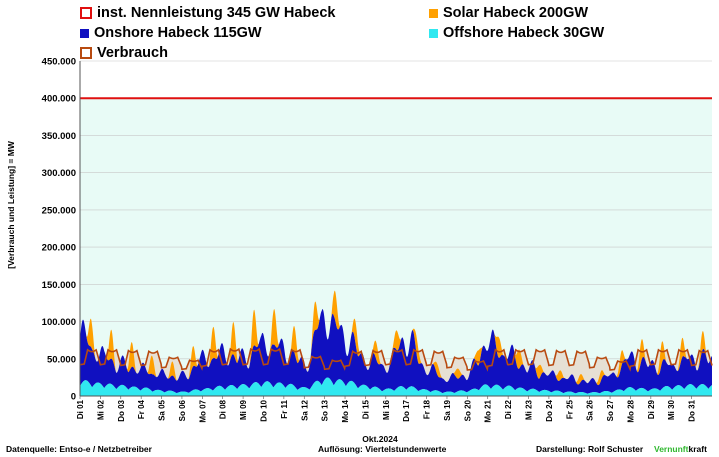  Describe the element at coordinates (79, 449) in the screenshot. I see `footer-source: Datenquelle: Entso-e / Netzbetreiber` at that location.